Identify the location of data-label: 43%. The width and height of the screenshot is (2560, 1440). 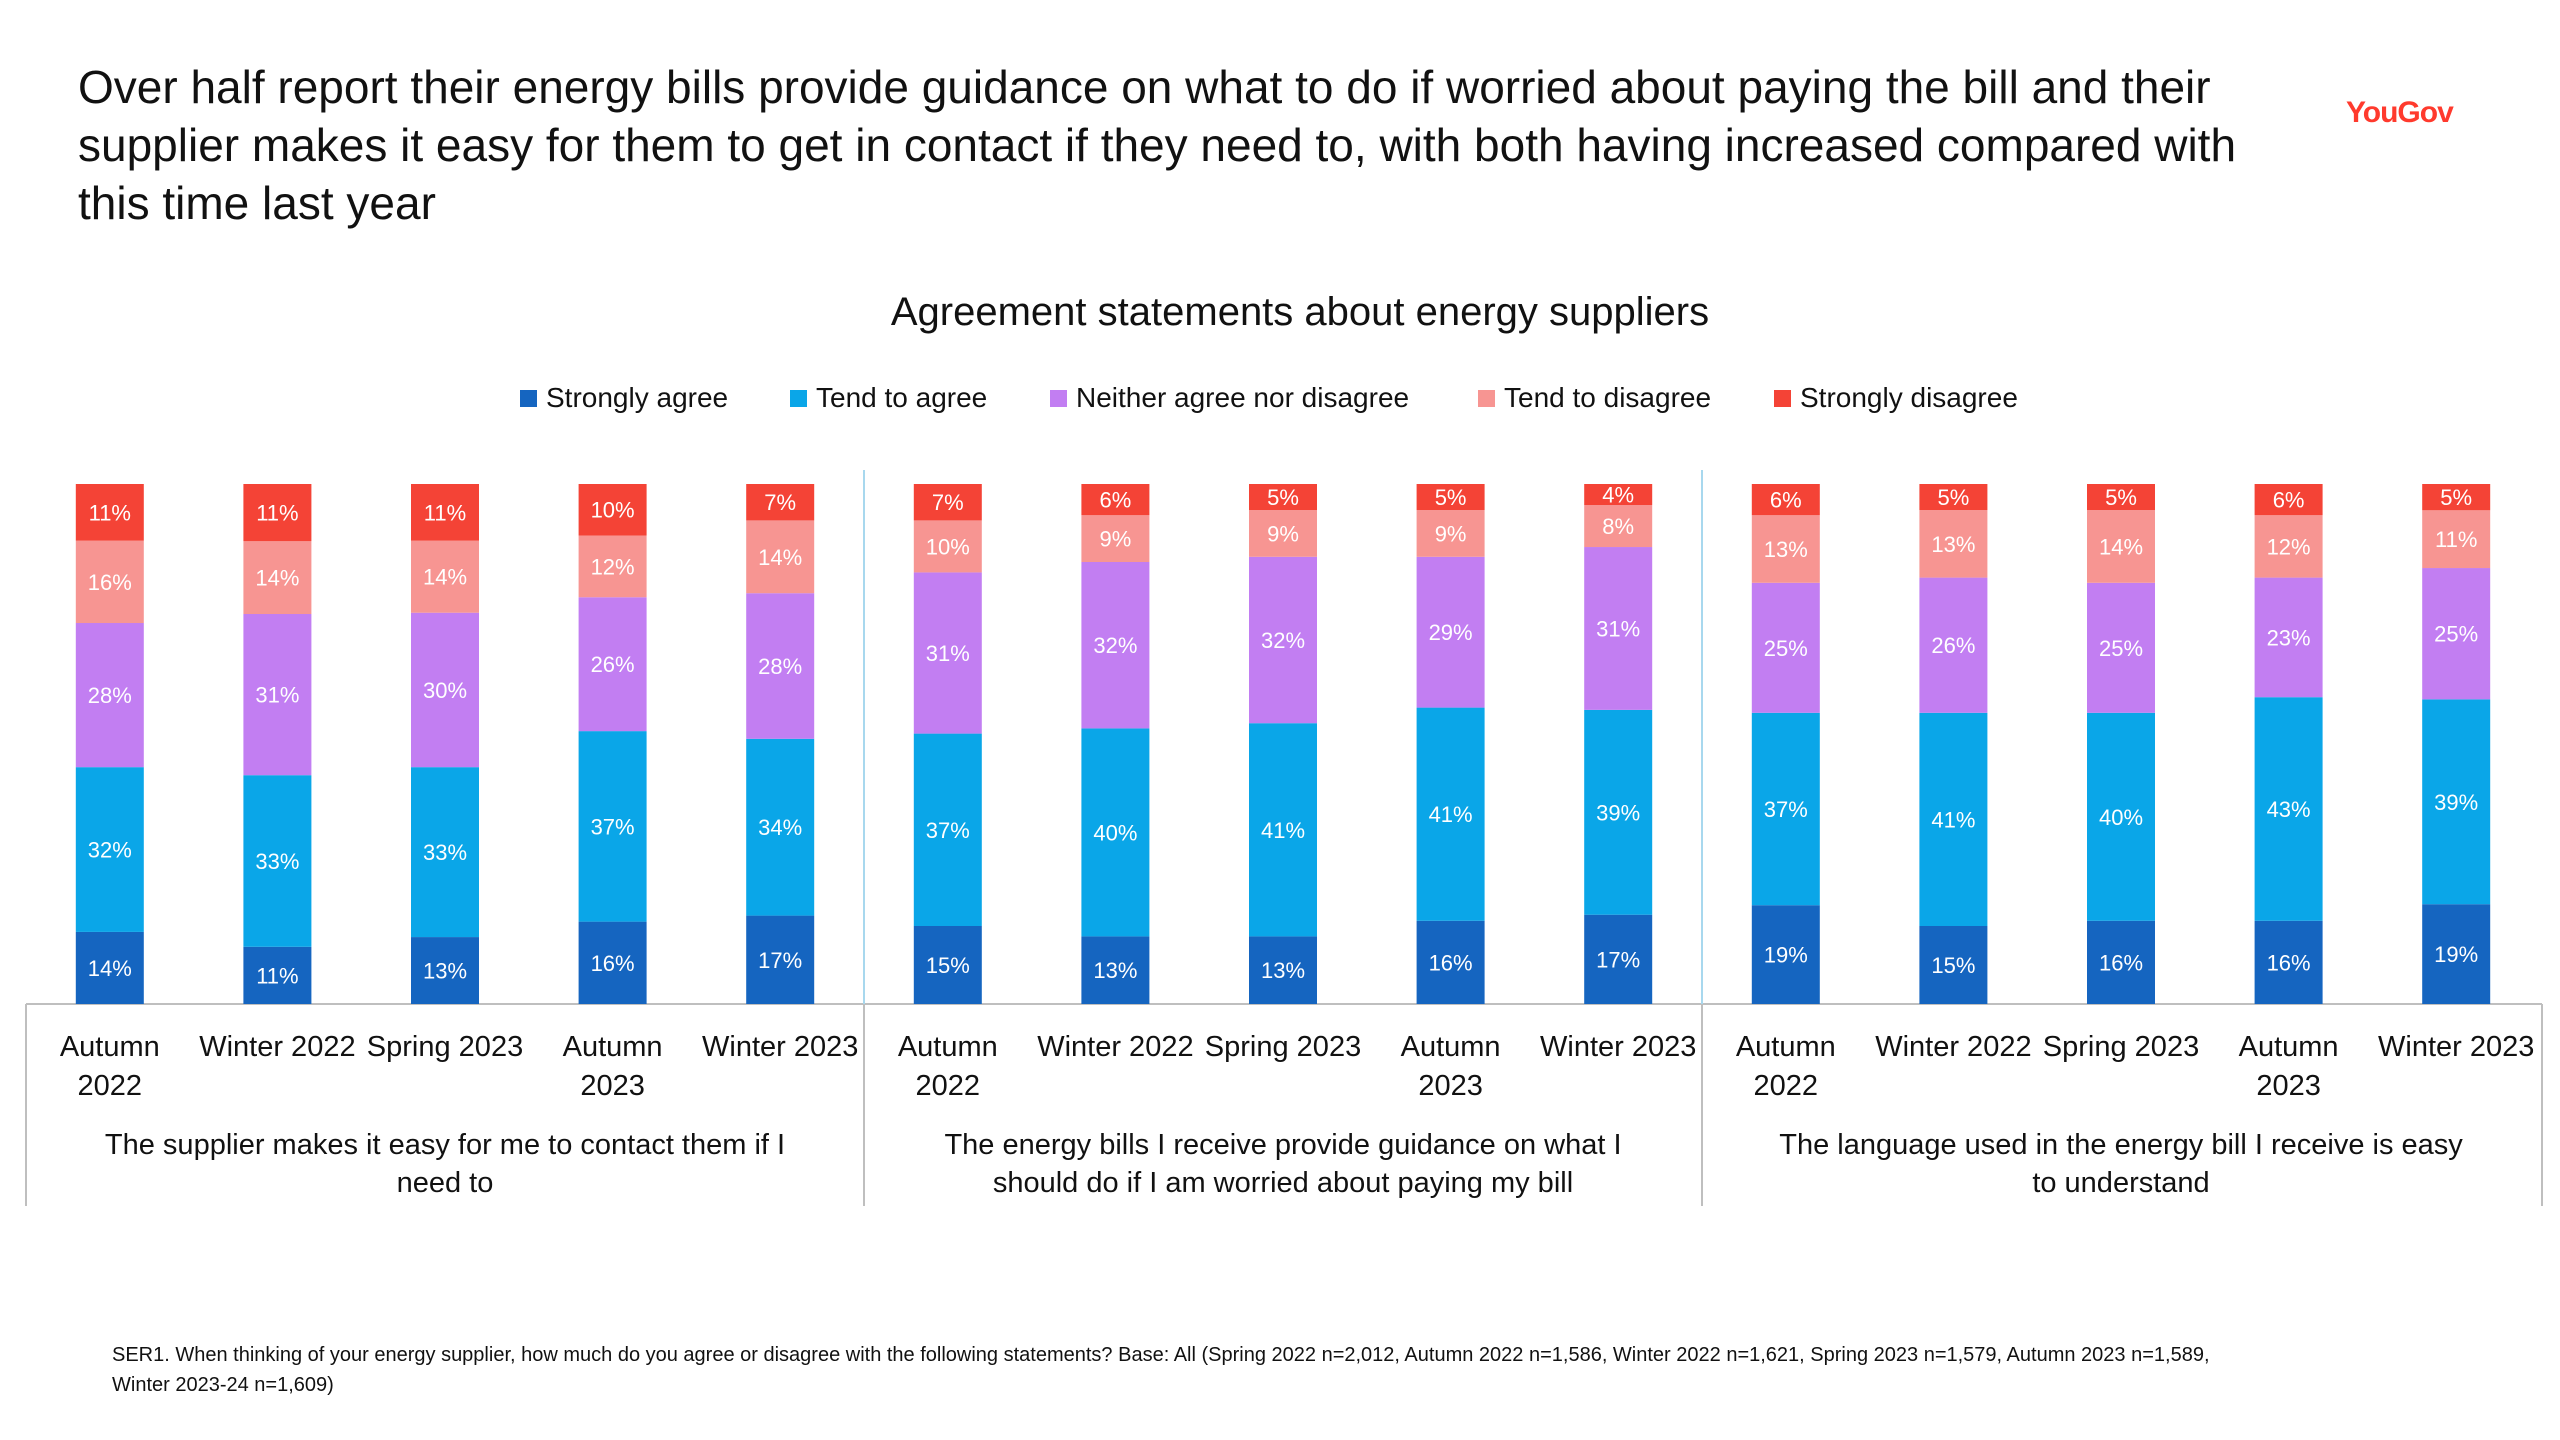
(2289, 809).